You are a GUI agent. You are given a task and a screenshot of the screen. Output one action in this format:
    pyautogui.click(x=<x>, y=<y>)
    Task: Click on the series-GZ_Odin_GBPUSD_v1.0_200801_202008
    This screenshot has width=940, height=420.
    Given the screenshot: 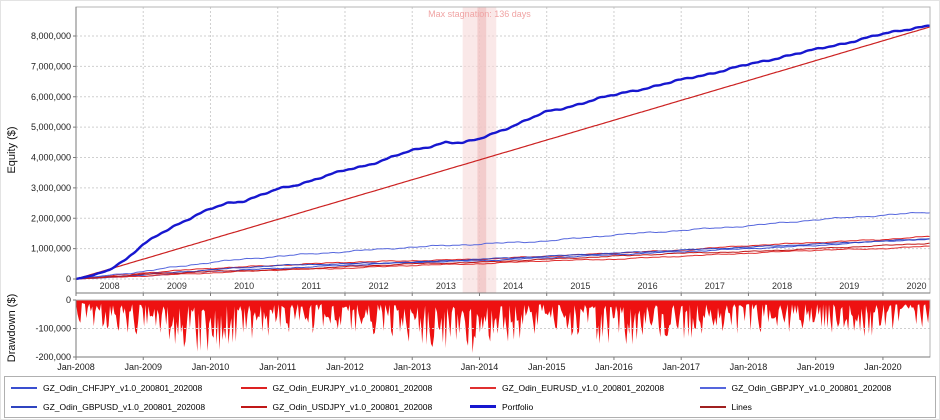 What is the action you would take?
    pyautogui.click(x=503, y=259)
    